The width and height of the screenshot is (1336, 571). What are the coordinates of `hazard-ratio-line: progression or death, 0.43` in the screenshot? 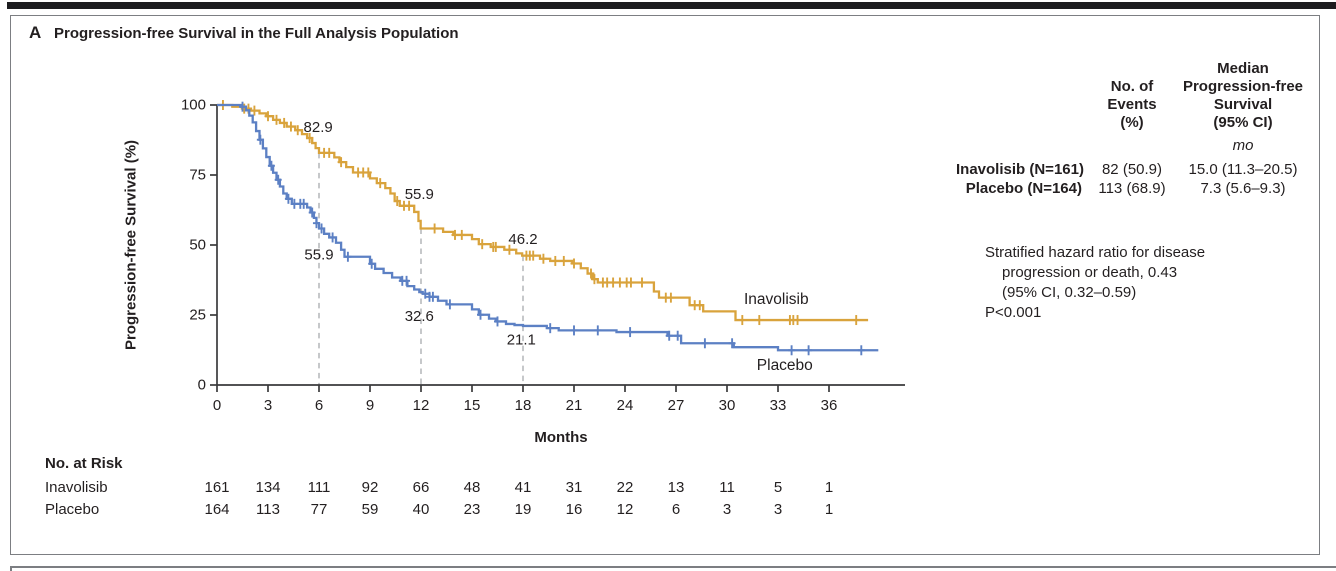 It's located at (1090, 272).